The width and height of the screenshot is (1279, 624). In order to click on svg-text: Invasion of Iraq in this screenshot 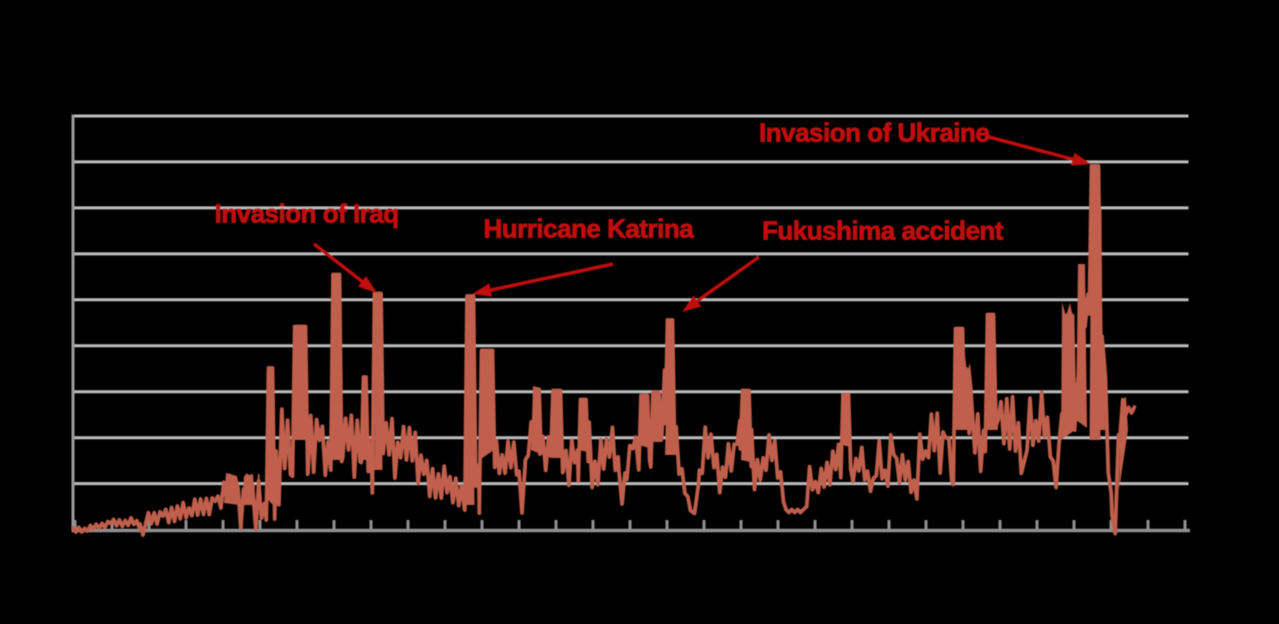, I will do `click(307, 214)`.